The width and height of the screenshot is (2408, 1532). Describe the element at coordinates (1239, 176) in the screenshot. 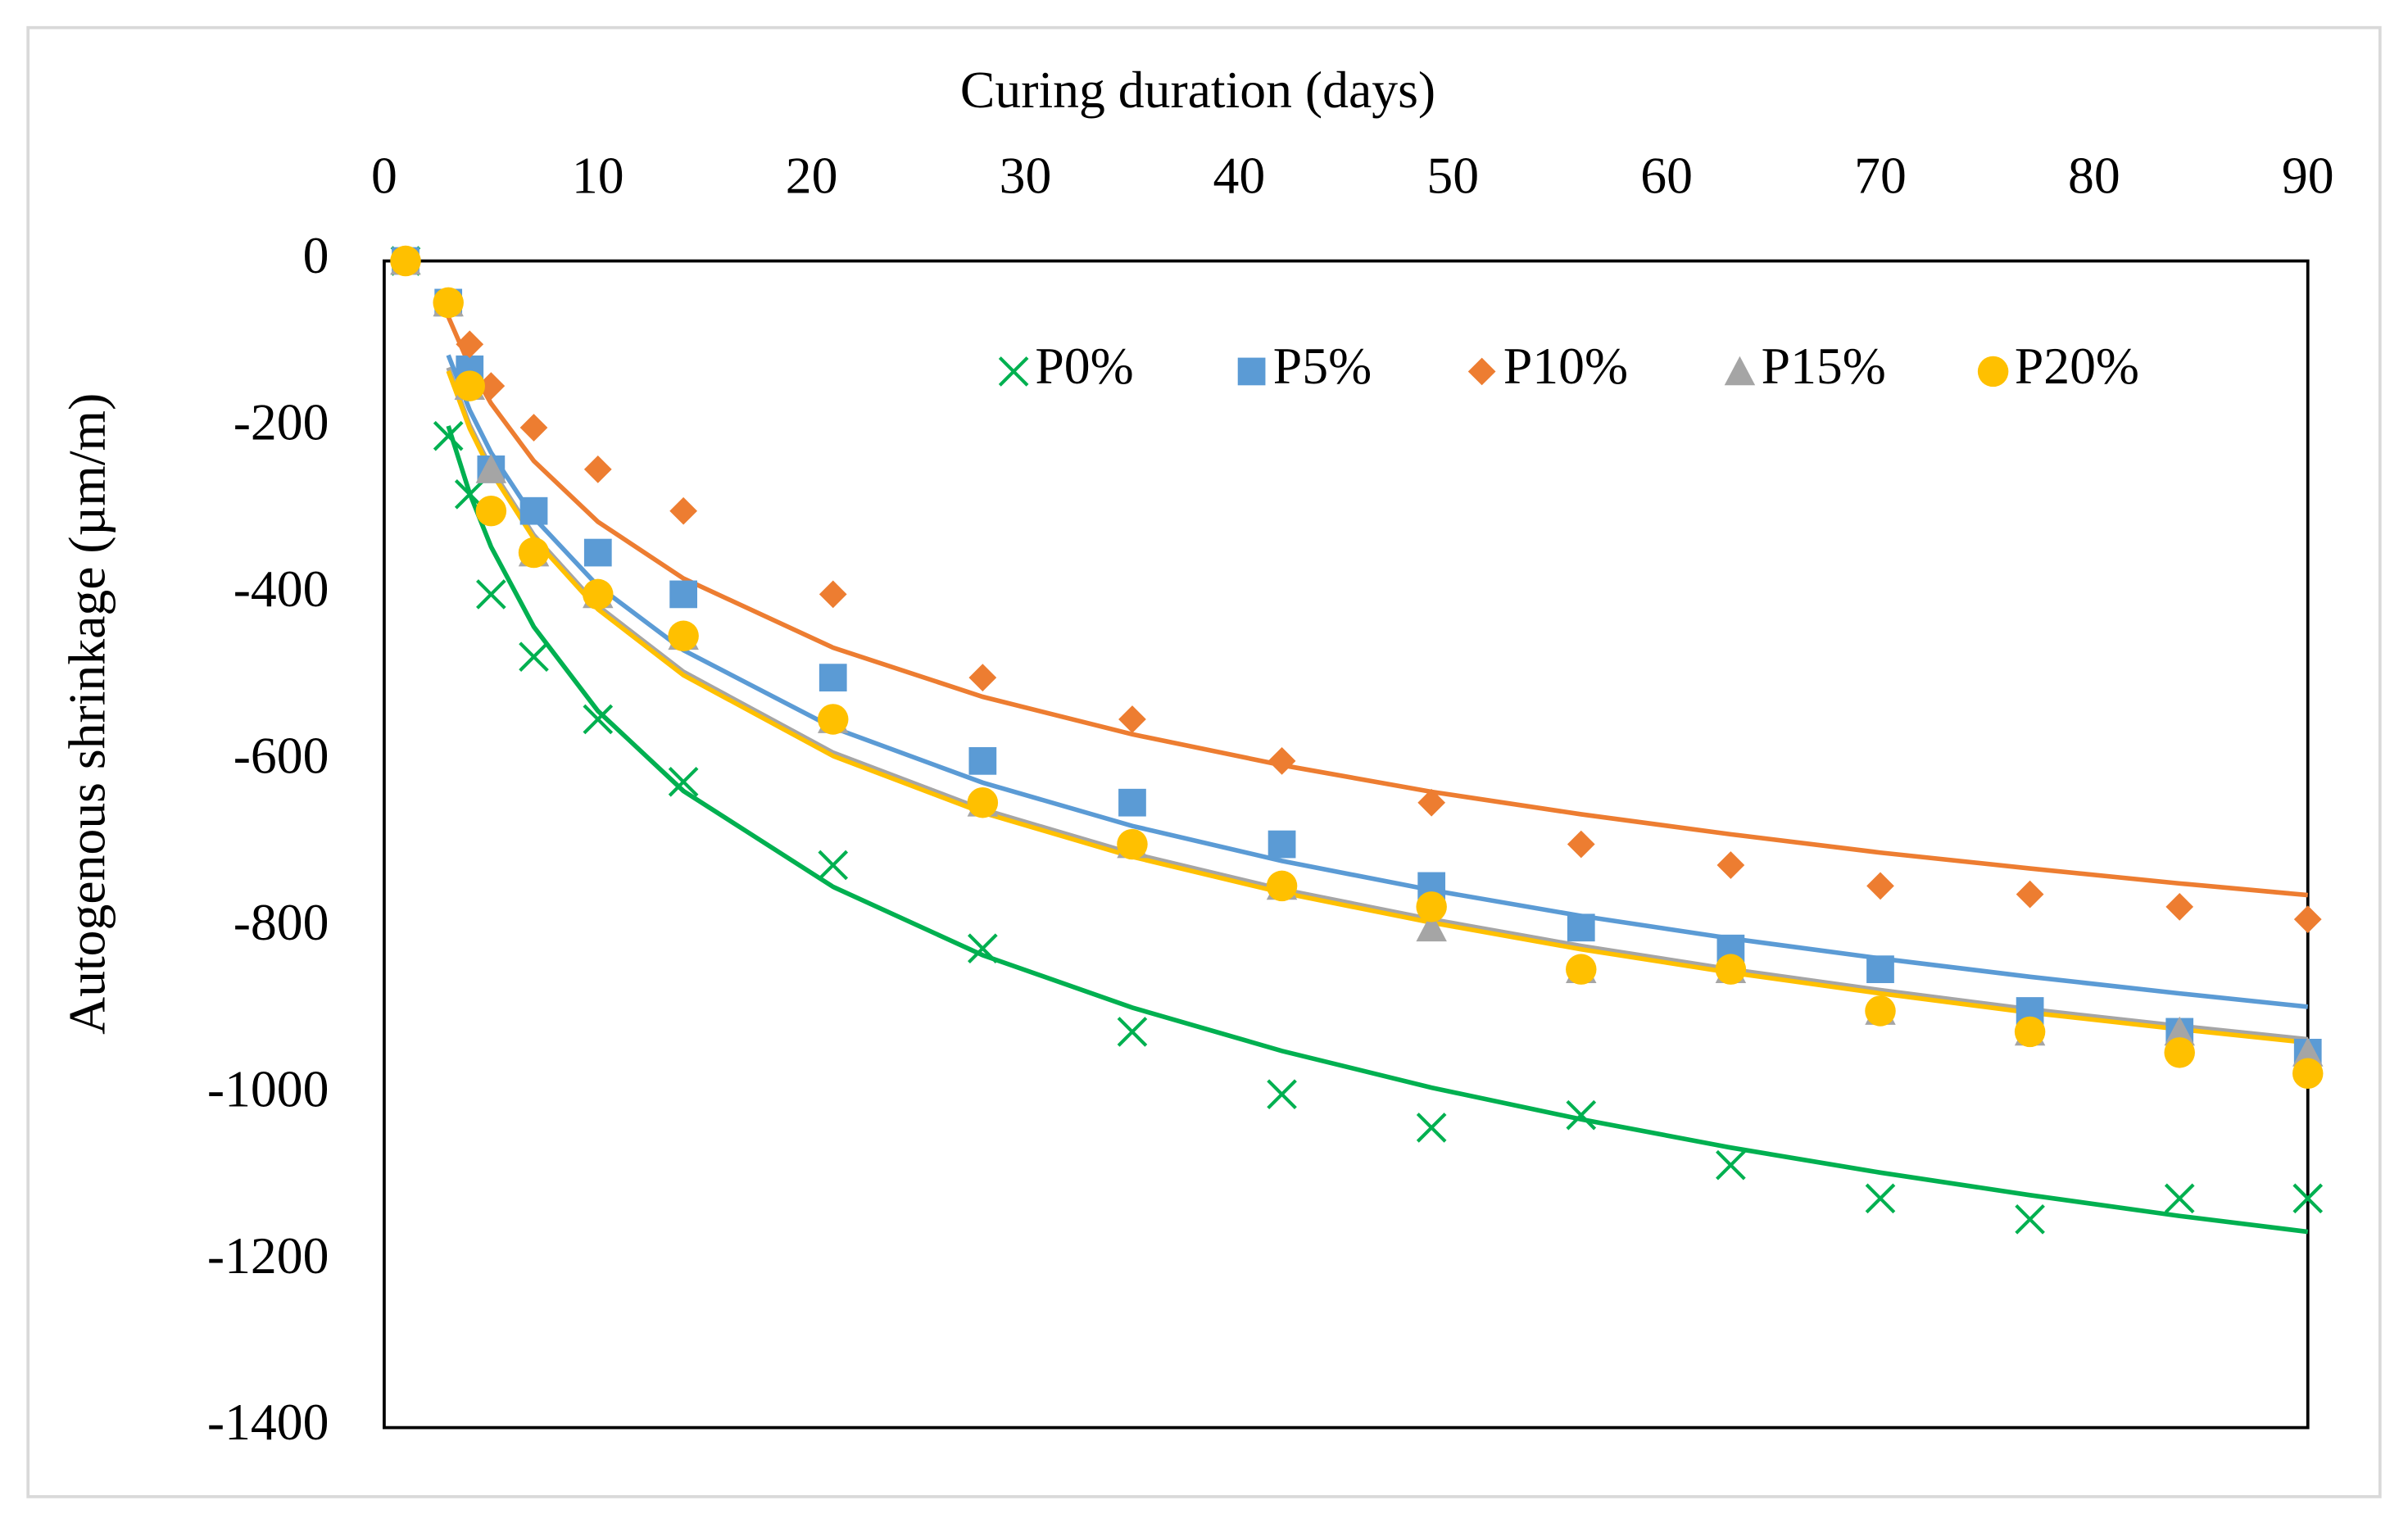

I see `x-tick-label: 40` at that location.